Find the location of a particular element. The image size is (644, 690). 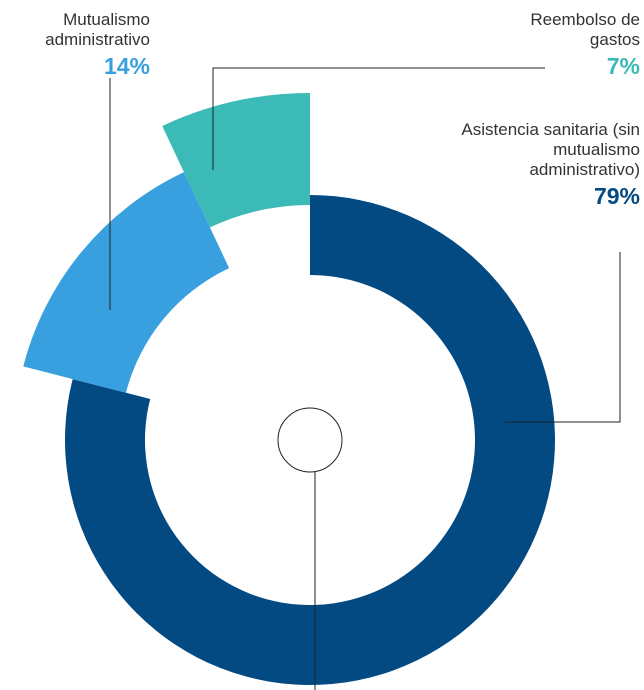

category-label: Mutualismo administrativo is located at coordinates (97, 29).